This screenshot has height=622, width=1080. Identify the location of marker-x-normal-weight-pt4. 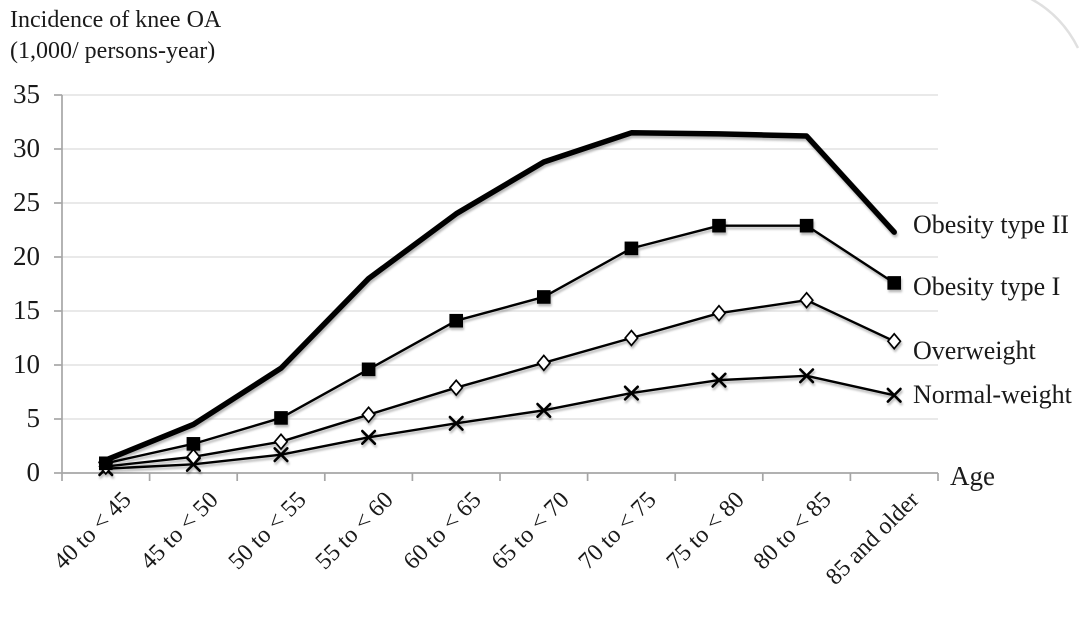
(456, 423).